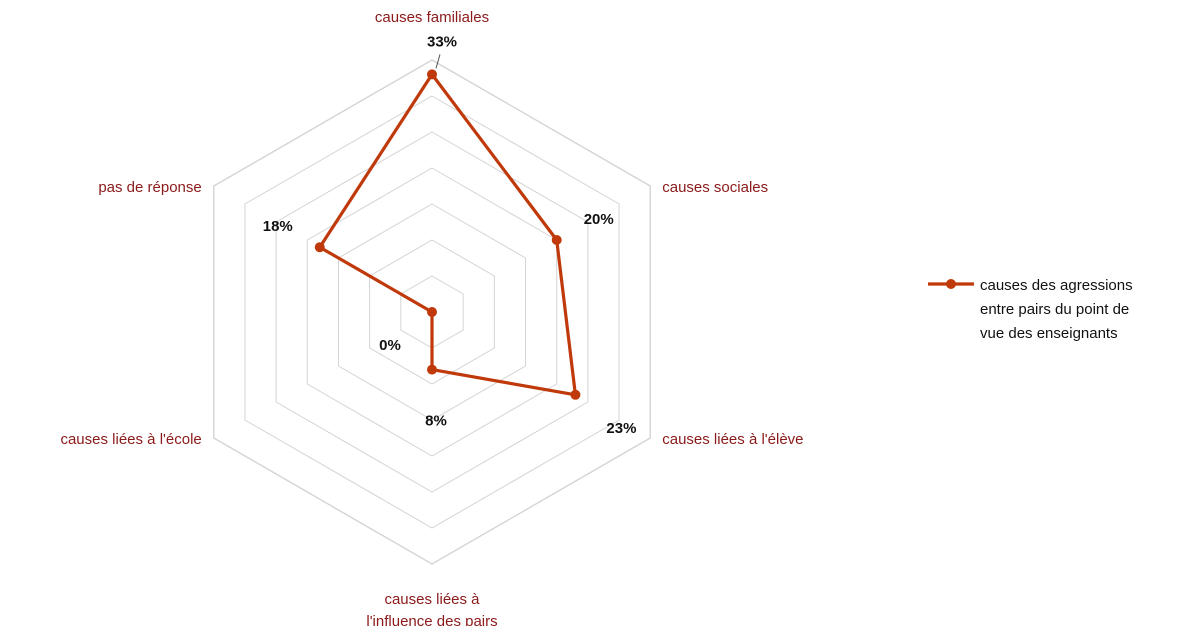 The width and height of the screenshot is (1193, 626). What do you see at coordinates (732, 439) in the screenshot?
I see `category-label-2: causes liées à l'élève` at bounding box center [732, 439].